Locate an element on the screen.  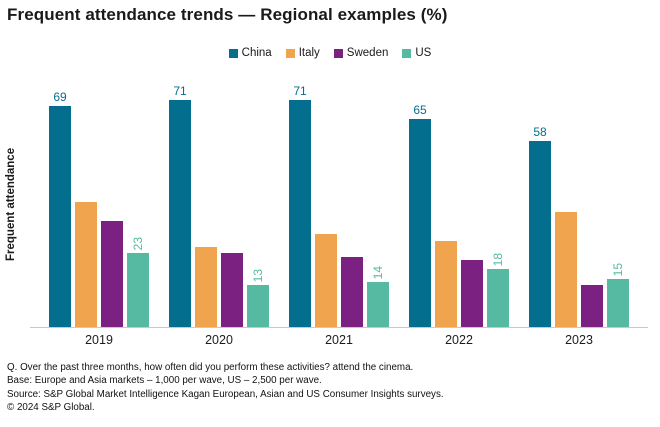
bars-2019: 69 23 is located at coordinates (99, 204).